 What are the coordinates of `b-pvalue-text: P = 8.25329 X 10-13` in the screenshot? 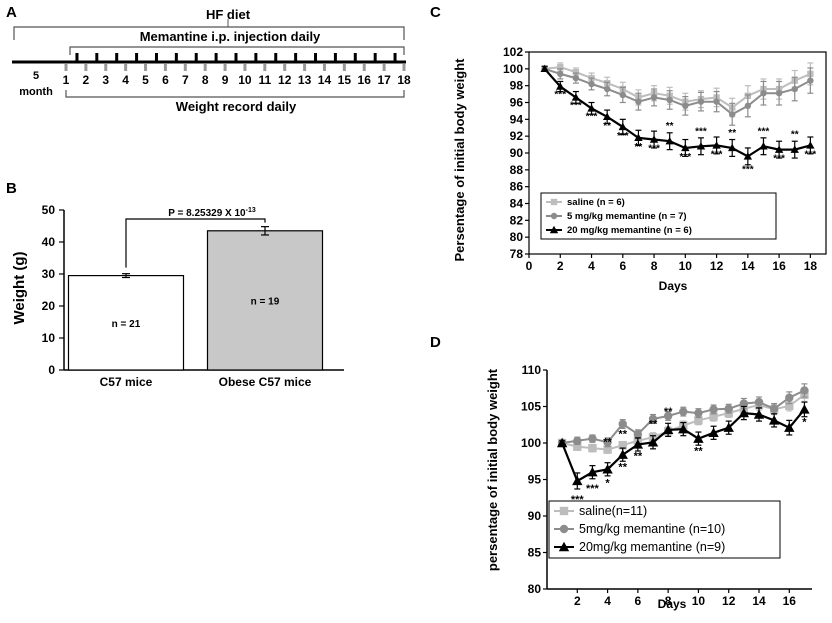 It's located at (212, 213).